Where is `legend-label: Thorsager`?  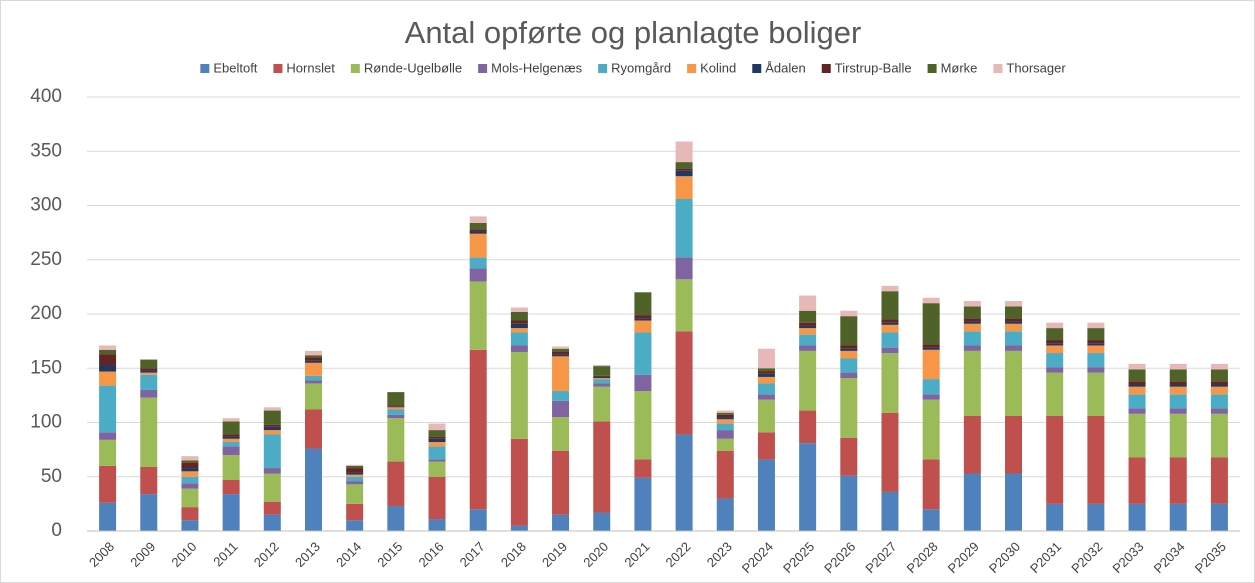 legend-label: Thorsager is located at coordinates (1036, 67).